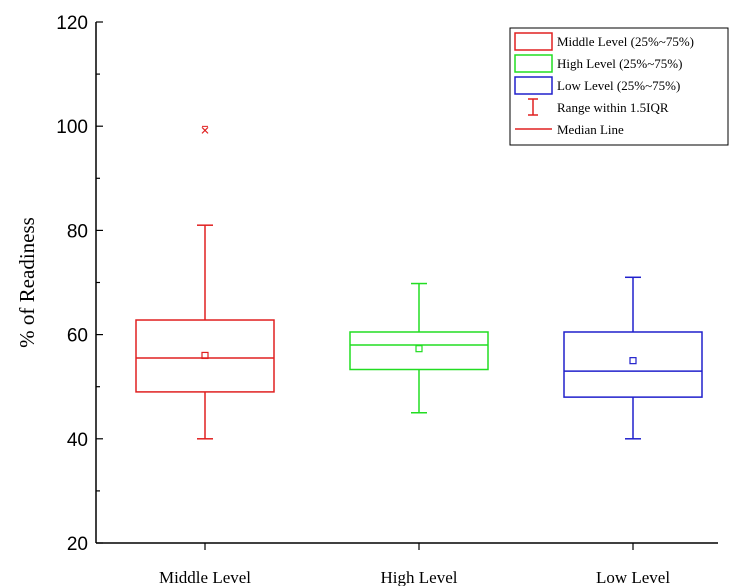 This screenshot has width=729, height=586. I want to click on legend-label: Middle Level (25%~75%), so click(625, 41).